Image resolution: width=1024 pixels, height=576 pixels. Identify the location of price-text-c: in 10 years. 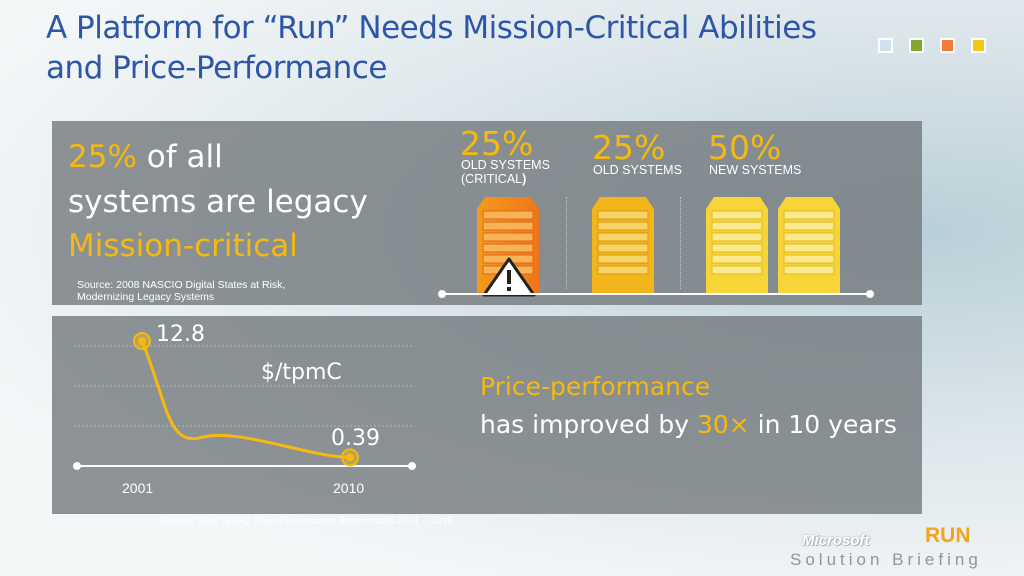
(823, 424).